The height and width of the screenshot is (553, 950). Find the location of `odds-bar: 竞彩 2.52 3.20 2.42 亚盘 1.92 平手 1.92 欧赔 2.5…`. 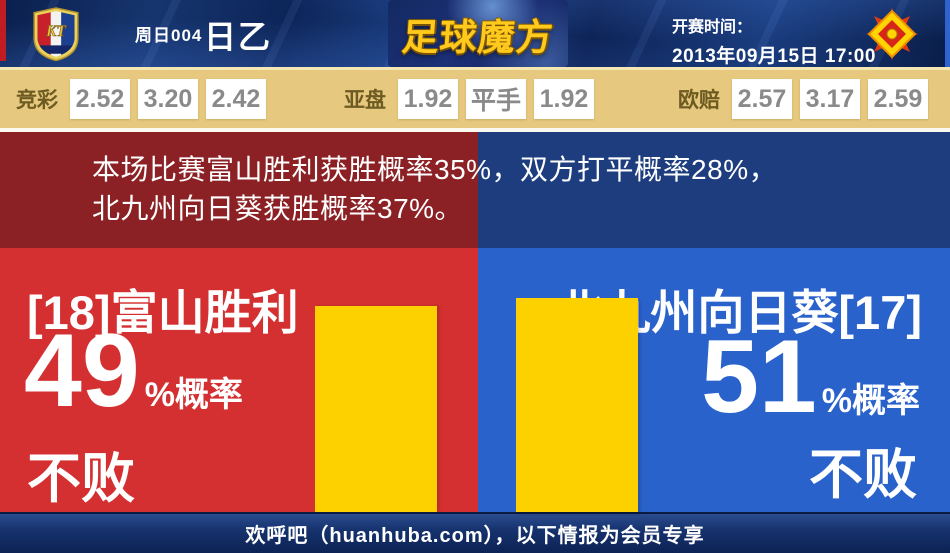

odds-bar: 竞彩 2.52 3.20 2.42 亚盘 1.92 平手 1.92 欧赔 2.5… is located at coordinates (475, 99).